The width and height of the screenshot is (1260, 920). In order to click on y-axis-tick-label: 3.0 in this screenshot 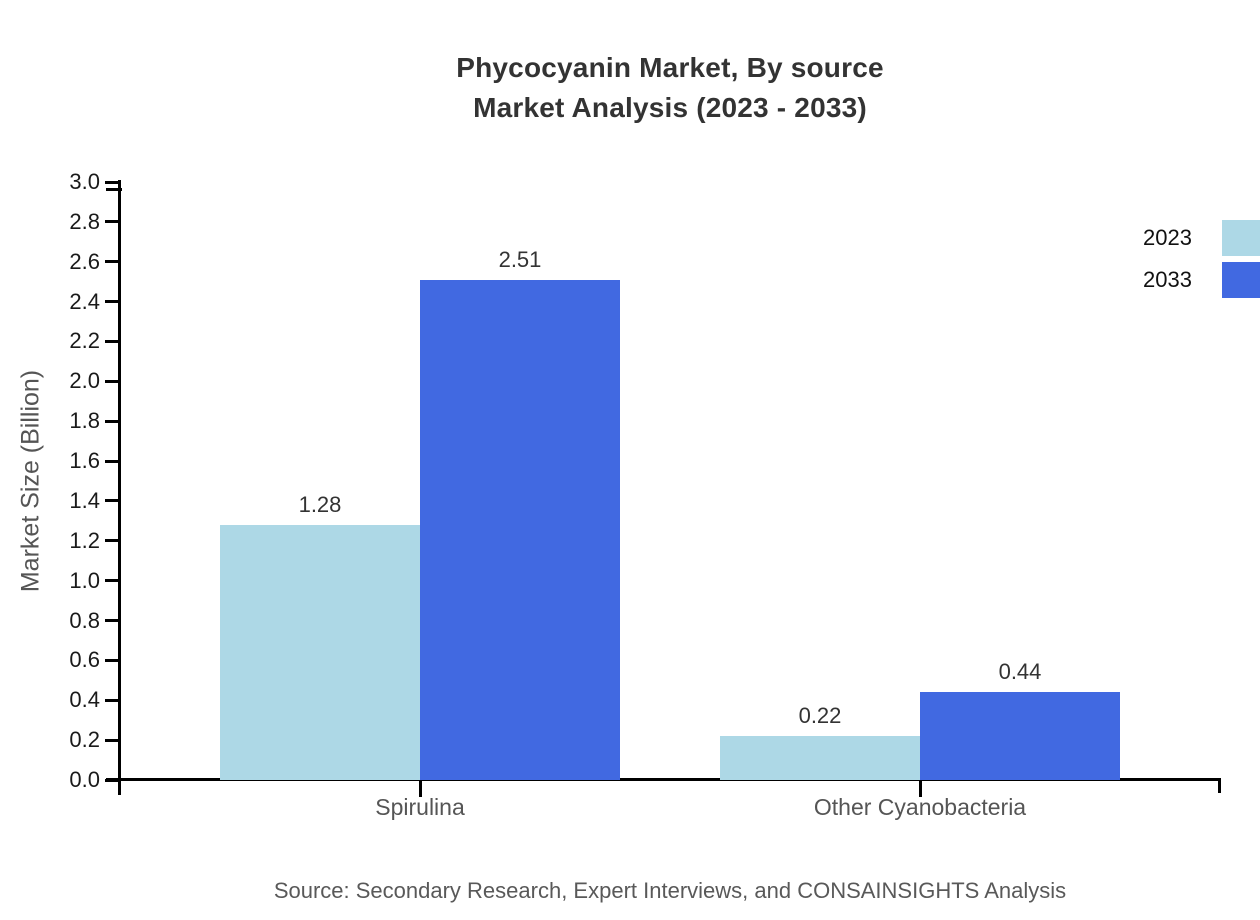, I will do `click(84, 181)`.